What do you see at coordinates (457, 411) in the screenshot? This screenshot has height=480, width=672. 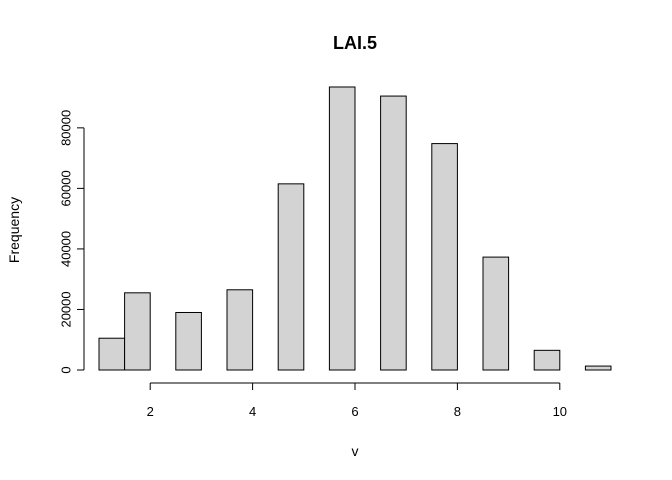 I see `x-tick-label-8: 8` at bounding box center [457, 411].